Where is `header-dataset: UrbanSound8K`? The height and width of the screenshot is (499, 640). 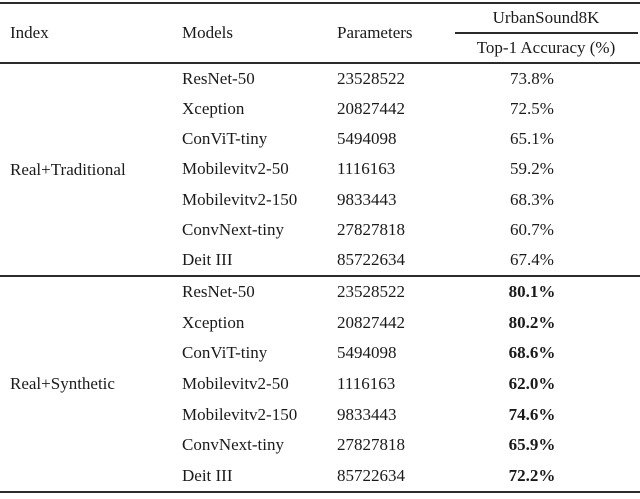
header-dataset: UrbanSound8K is located at coordinates (546, 18).